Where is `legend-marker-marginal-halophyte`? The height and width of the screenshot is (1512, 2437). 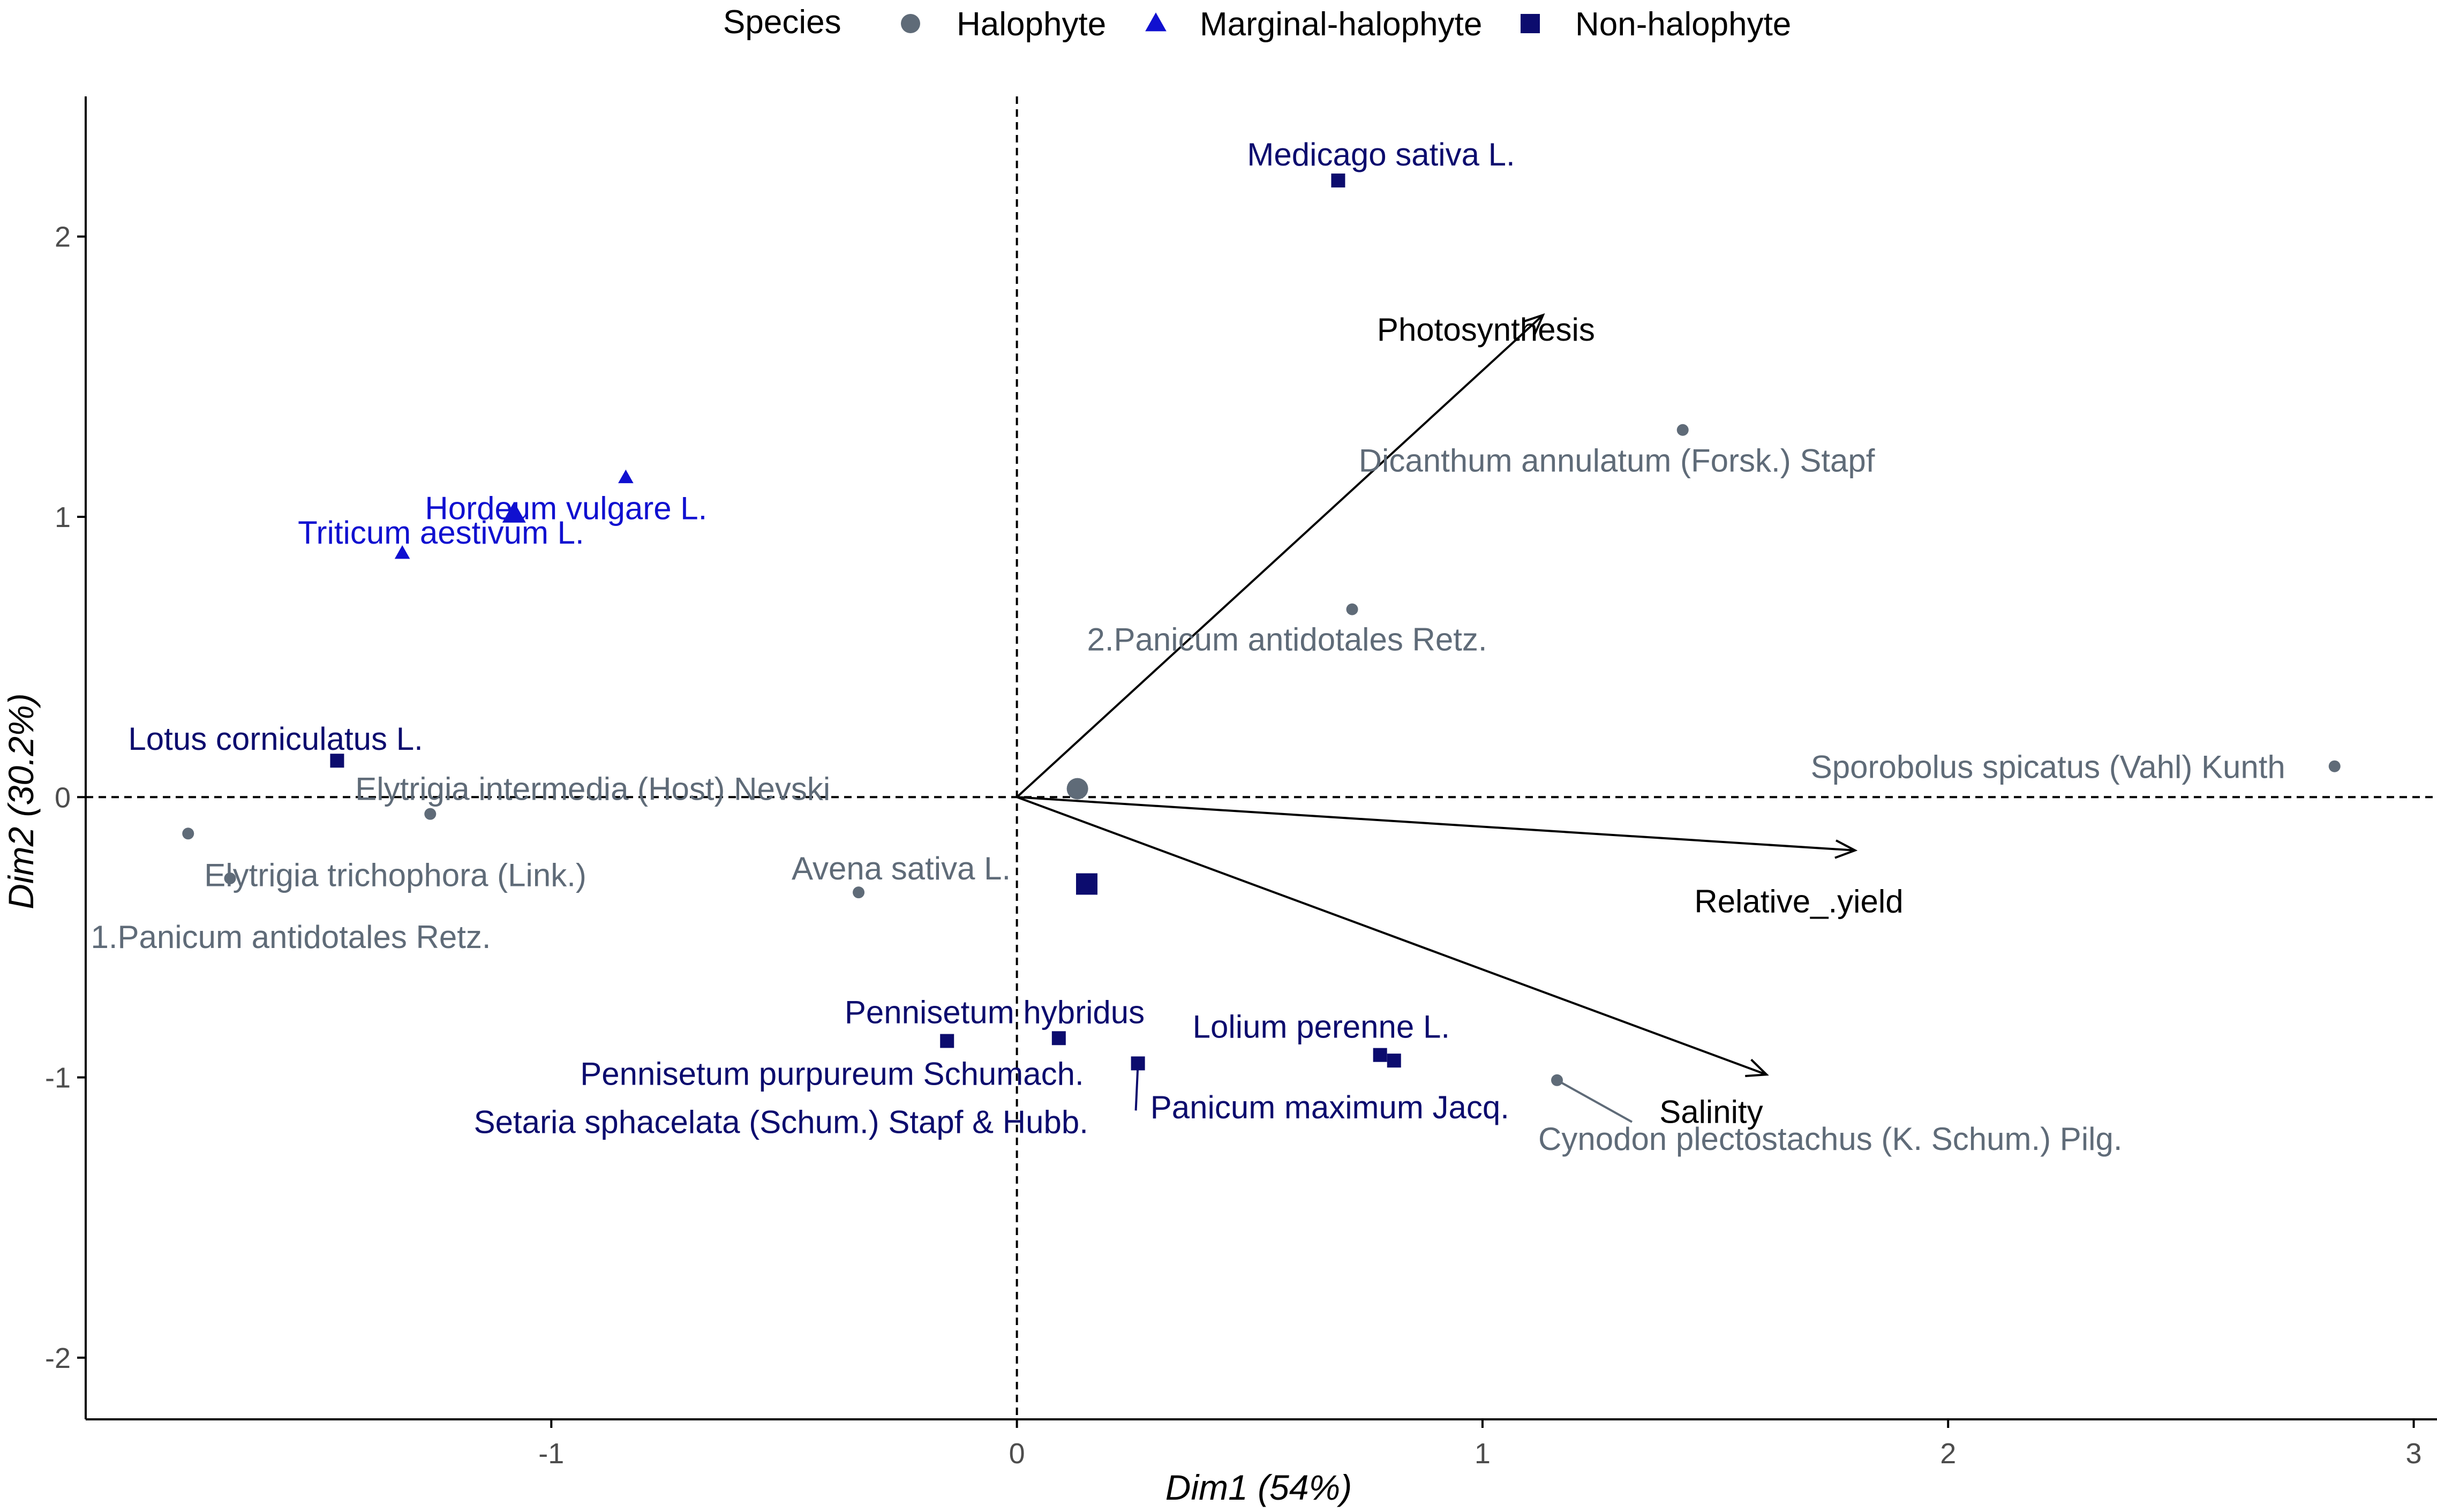 legend-marker-marginal-halophyte is located at coordinates (1156, 22).